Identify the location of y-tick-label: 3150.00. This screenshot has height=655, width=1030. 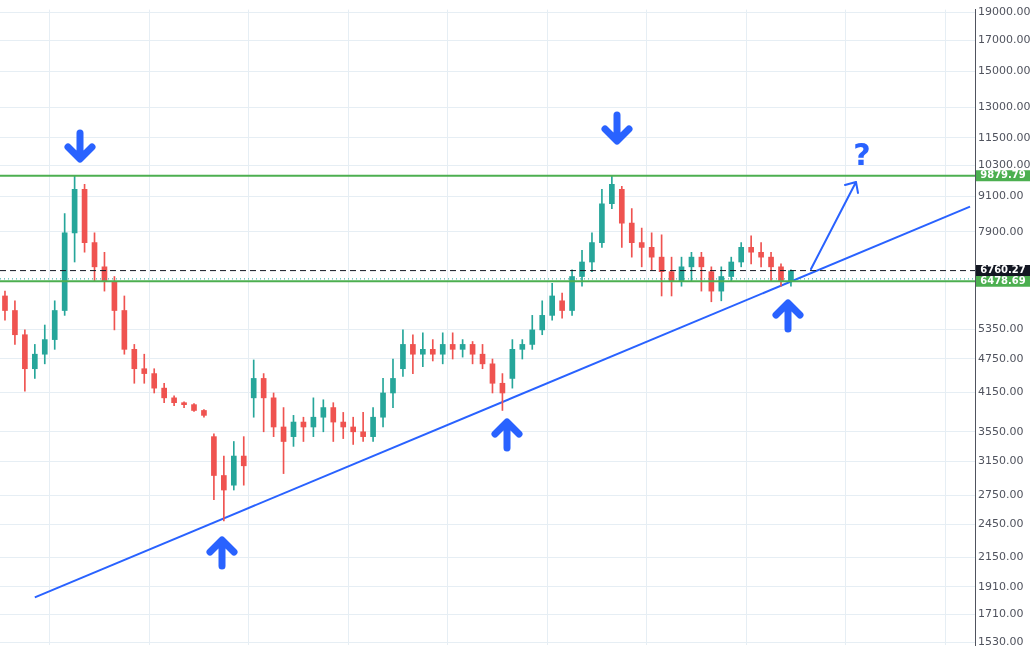
(1001, 461).